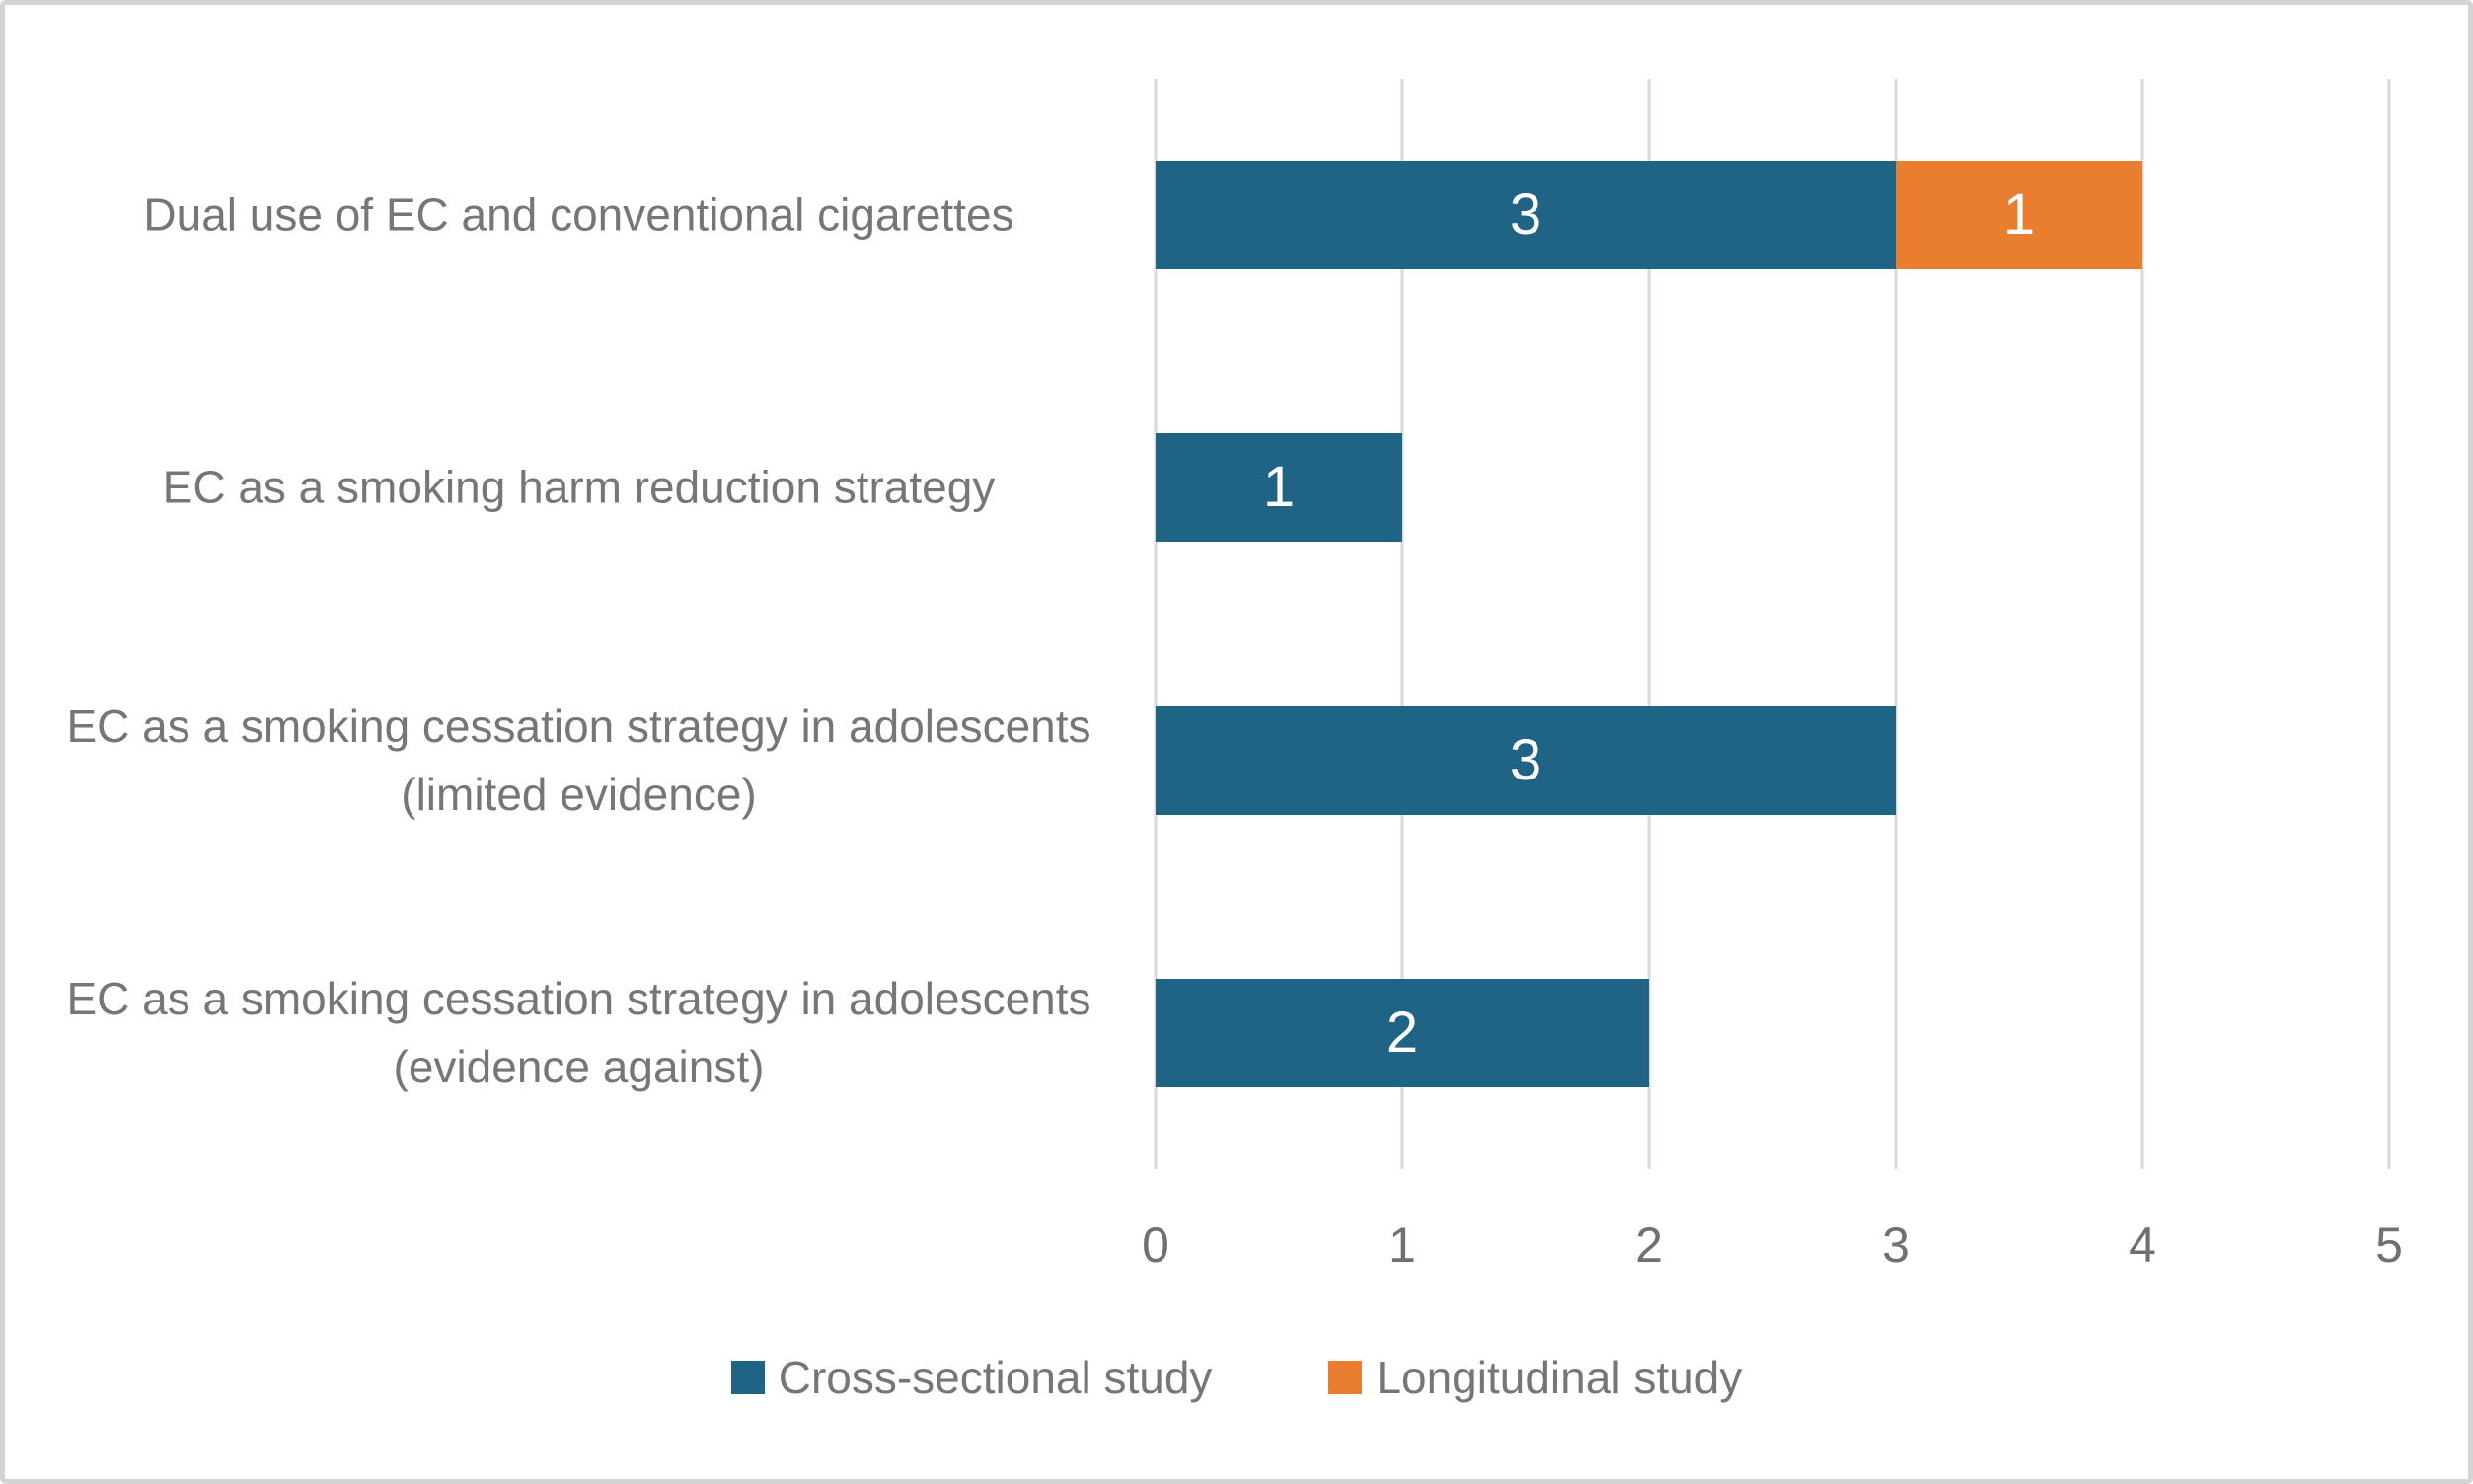  What do you see at coordinates (579, 487) in the screenshot?
I see `category-label-1: EC as a smoking harm reduction strategy` at bounding box center [579, 487].